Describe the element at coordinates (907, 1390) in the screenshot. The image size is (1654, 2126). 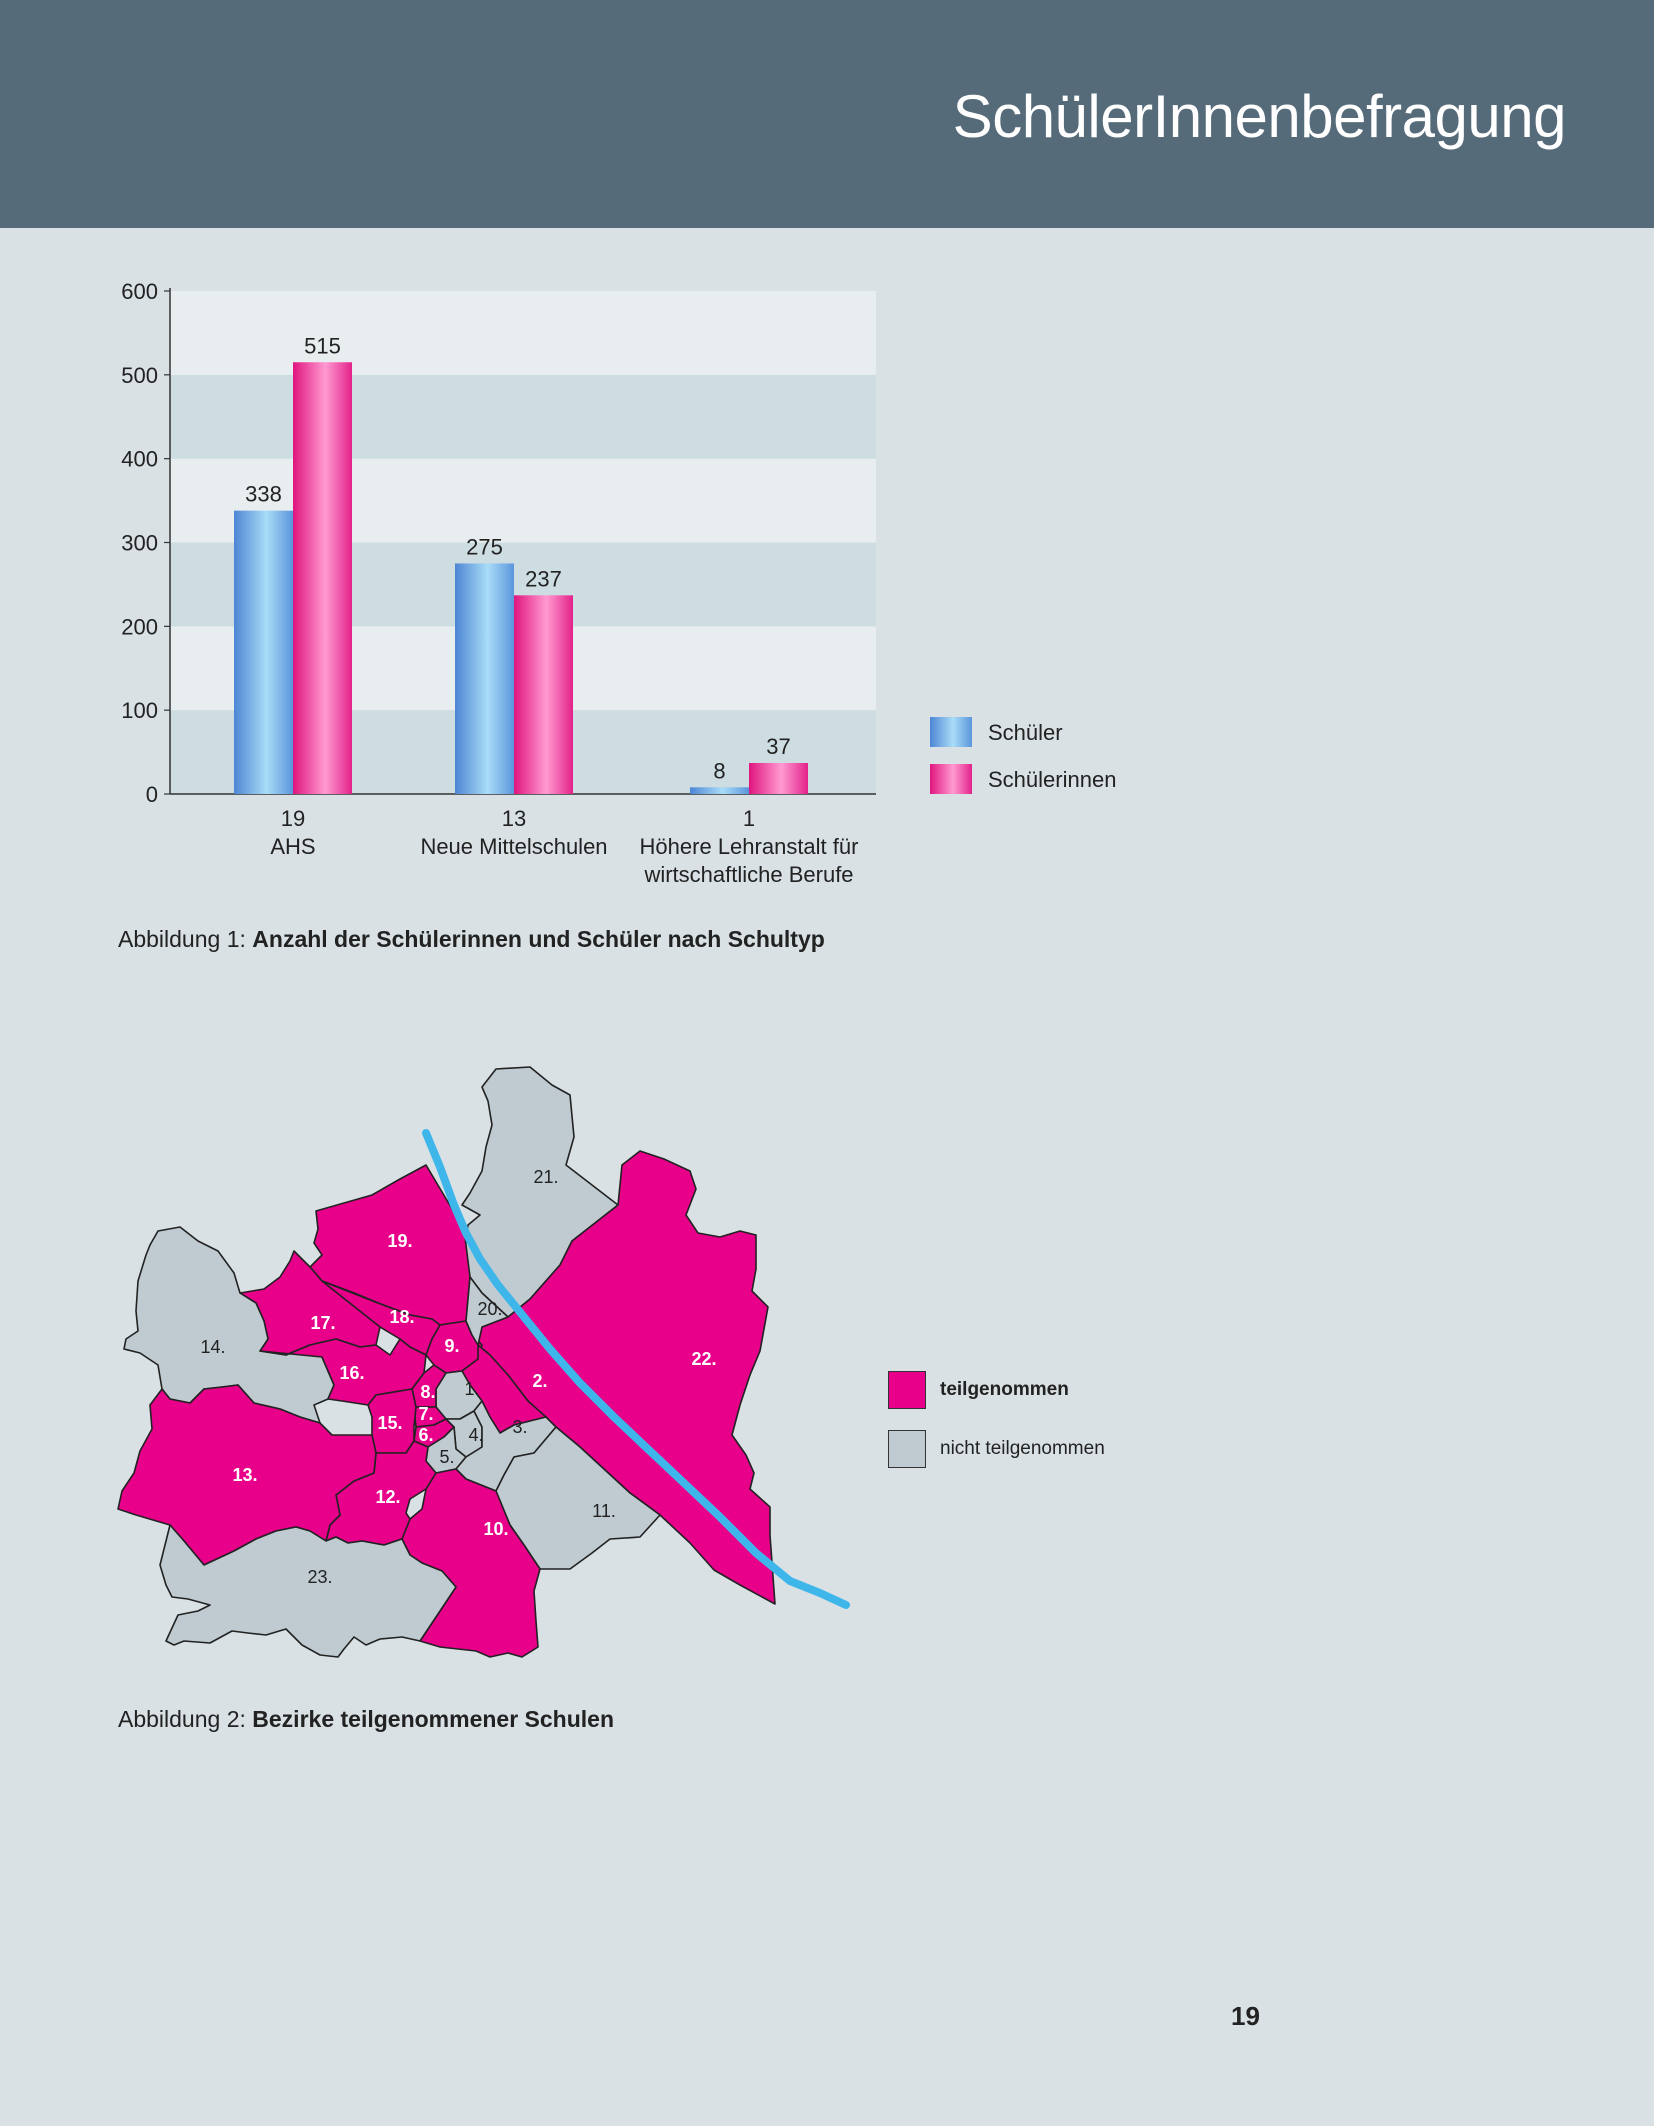
I see `legend-swatch-teilgenommen` at that location.